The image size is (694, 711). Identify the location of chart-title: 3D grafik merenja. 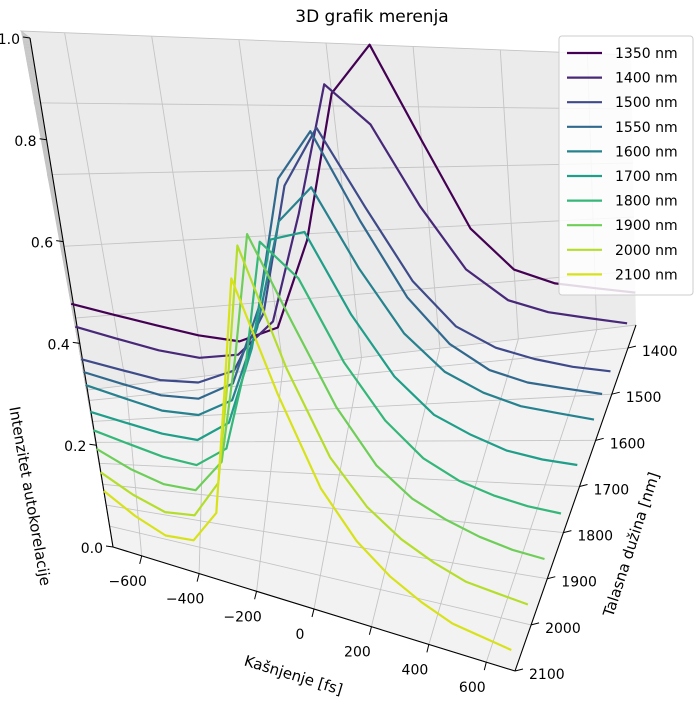
(371, 17).